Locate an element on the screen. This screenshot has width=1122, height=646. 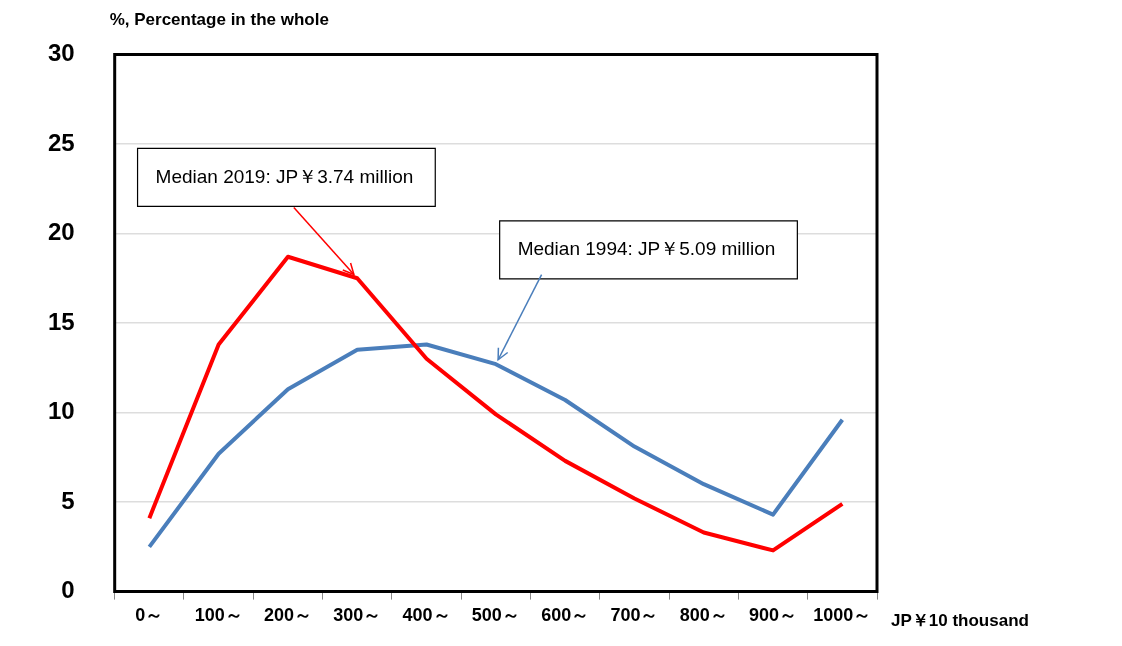
y-tick-label: 5 is located at coordinates (68, 500).